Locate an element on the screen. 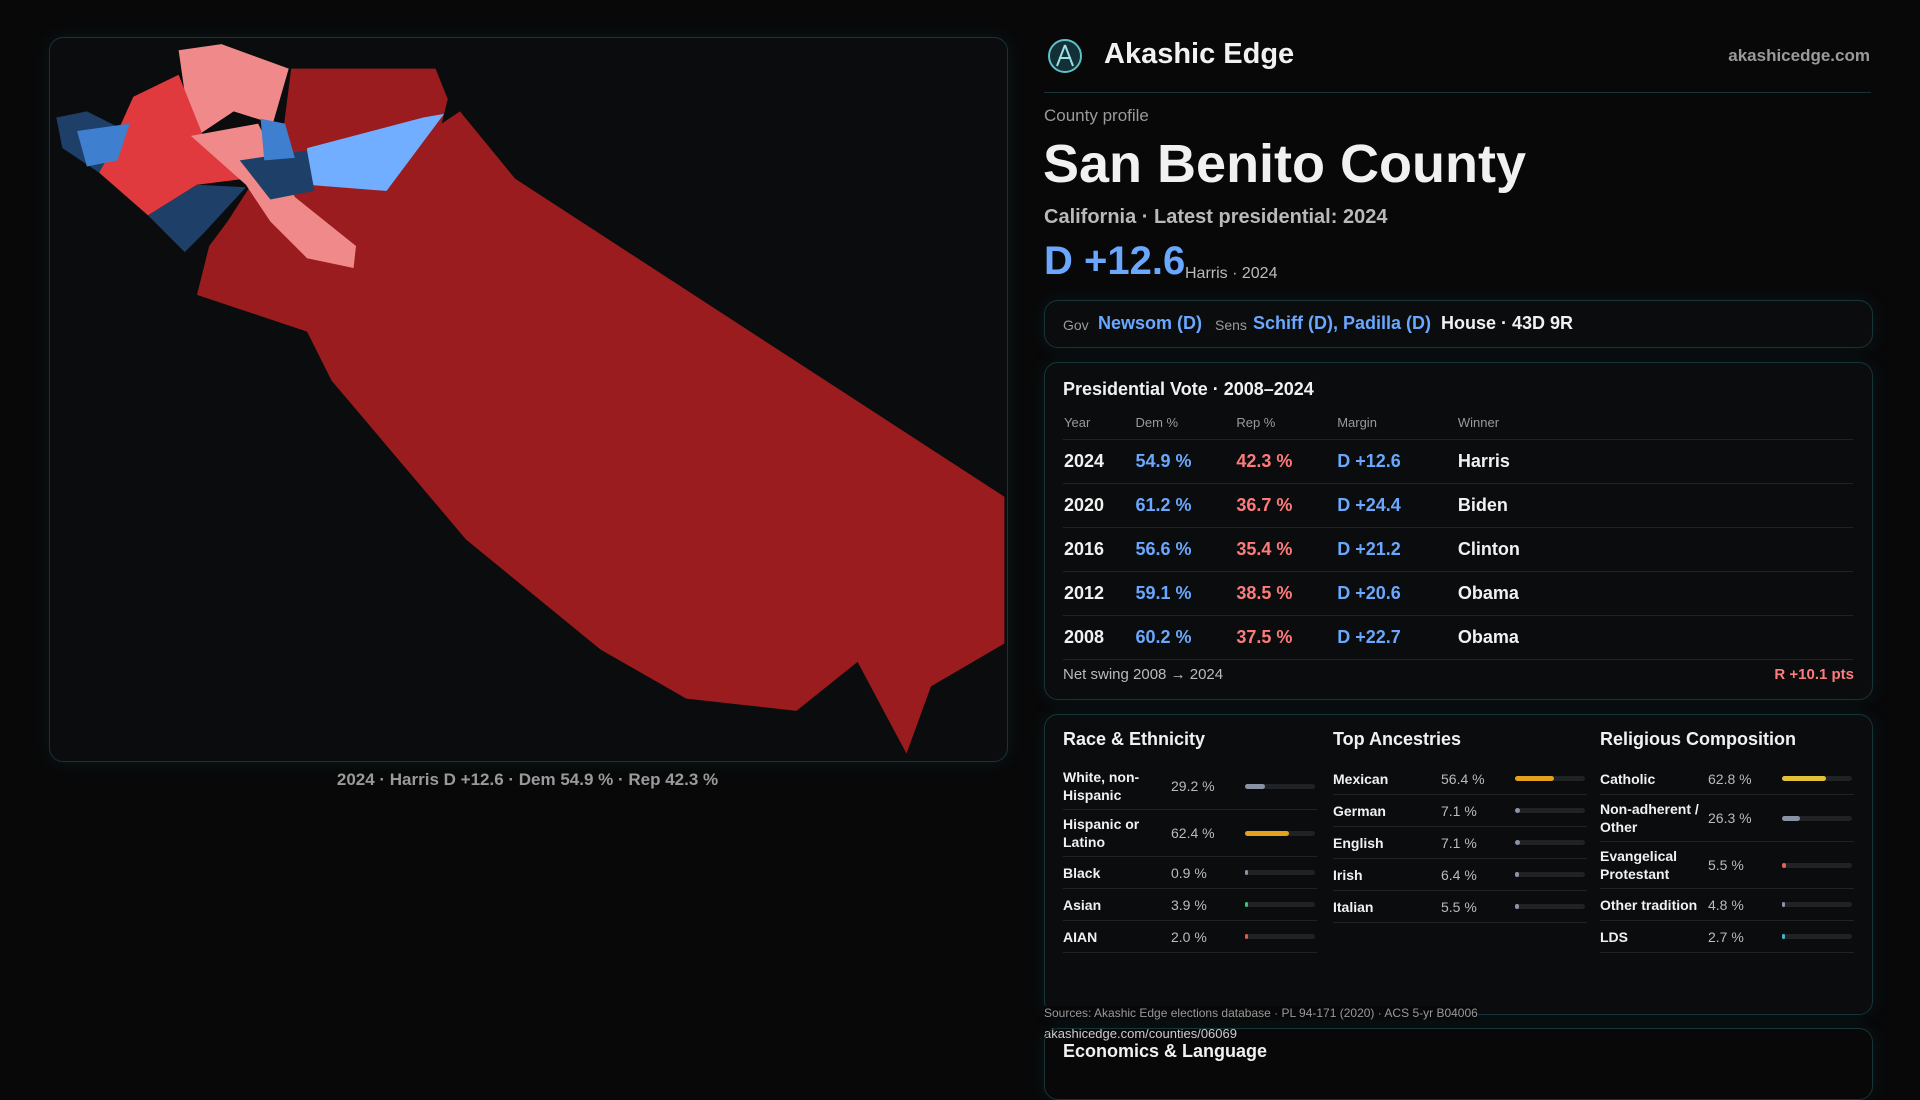 This screenshot has width=1920, height=1100. table-cell: 61.2 % is located at coordinates (1185, 505).